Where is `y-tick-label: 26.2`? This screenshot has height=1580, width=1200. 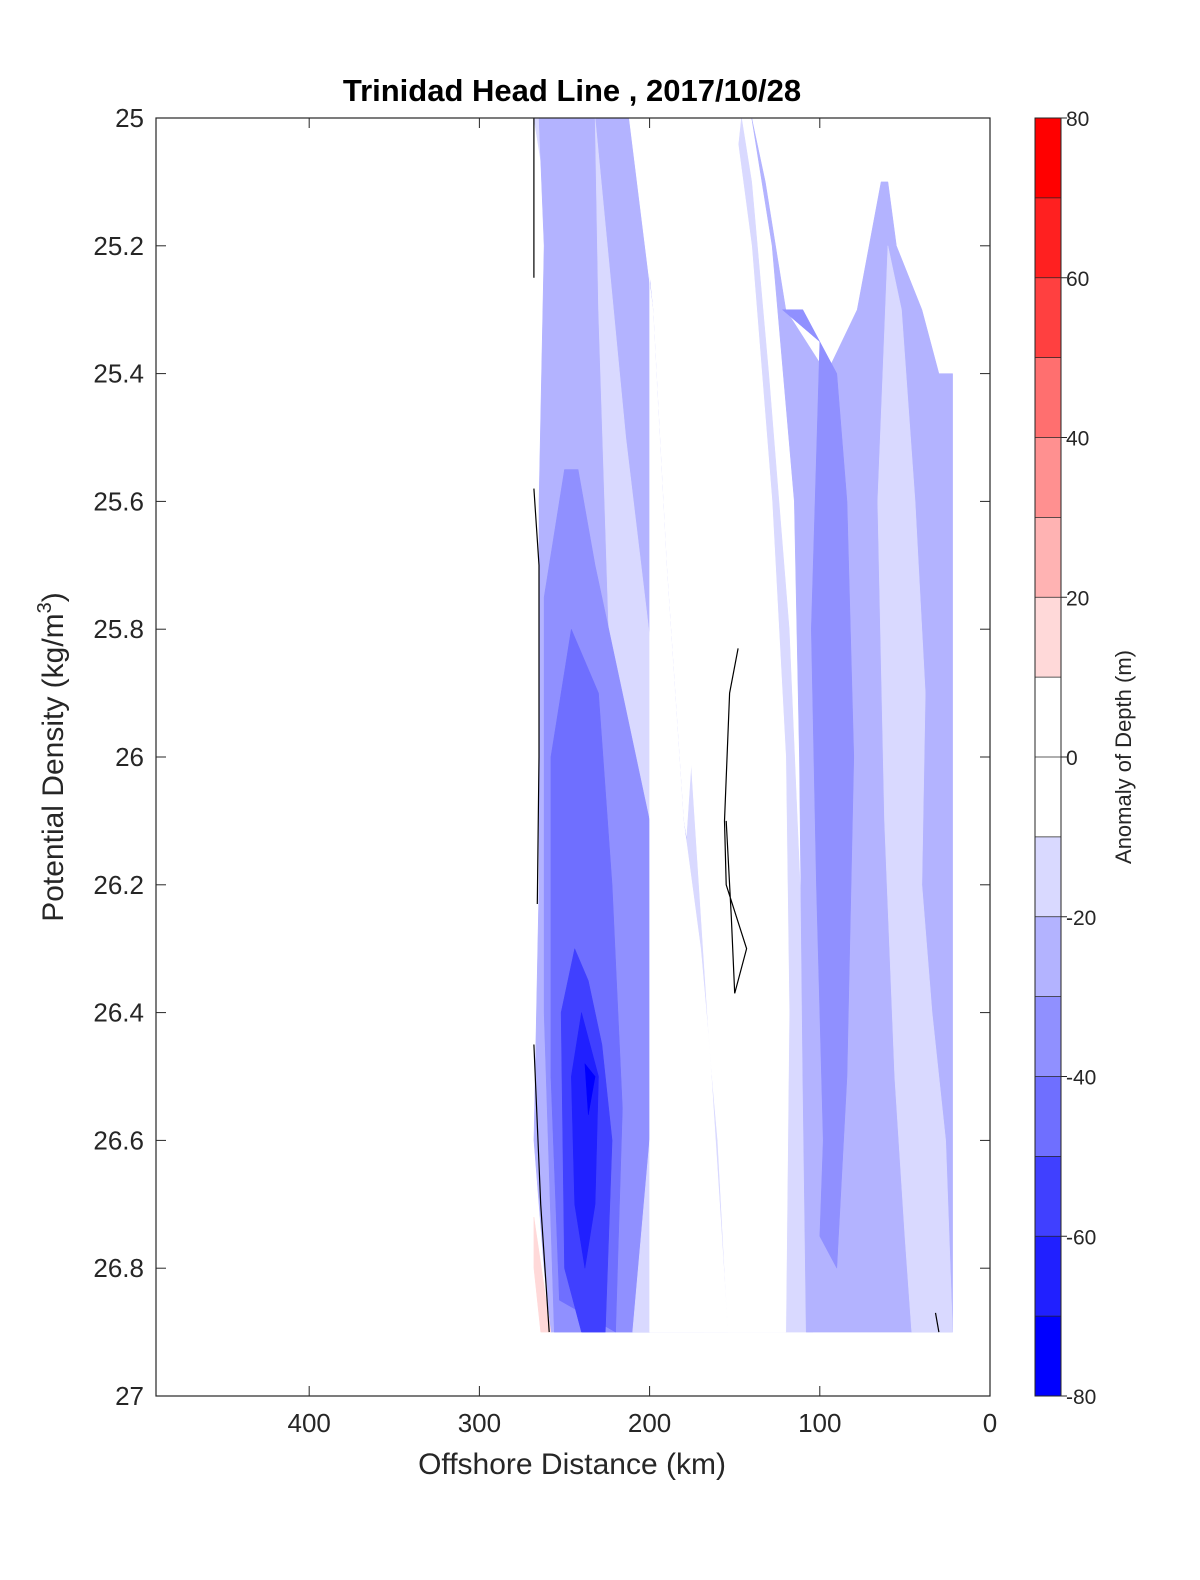 y-tick-label: 26.2 is located at coordinates (118, 885).